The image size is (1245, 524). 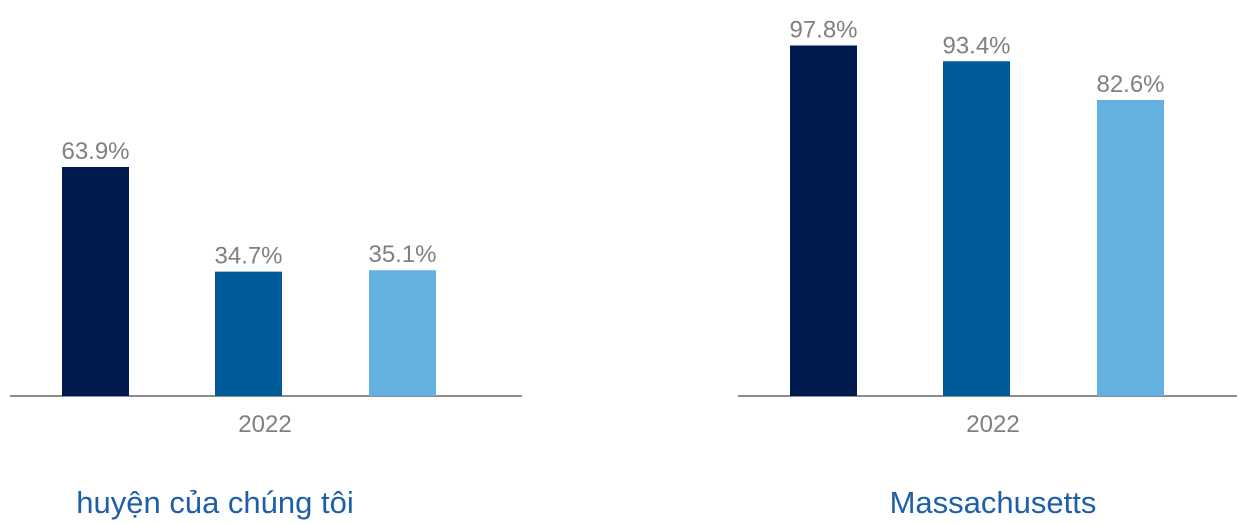 I want to click on data-label-series-2: 93.4%, so click(x=976, y=45).